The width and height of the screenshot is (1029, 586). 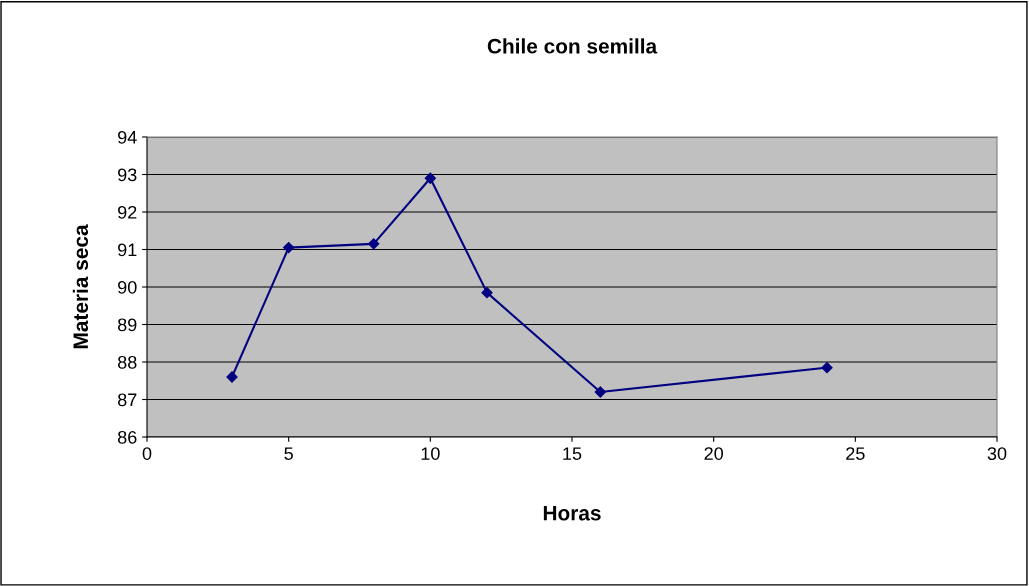 What do you see at coordinates (127, 287) in the screenshot?
I see `y-tick-label: 90` at bounding box center [127, 287].